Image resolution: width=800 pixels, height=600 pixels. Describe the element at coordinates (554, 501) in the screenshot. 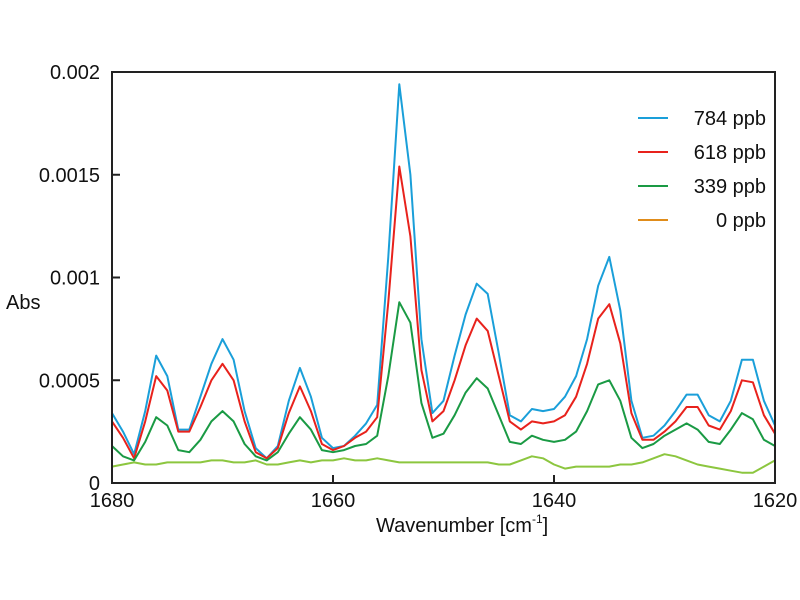

I see `x-tick-label: 1640` at that location.